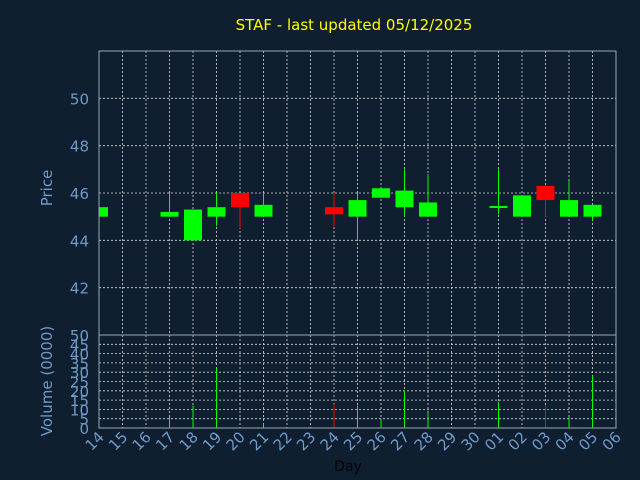  What do you see at coordinates (471, 441) in the screenshot?
I see `day-x-tick-label: 30` at bounding box center [471, 441].